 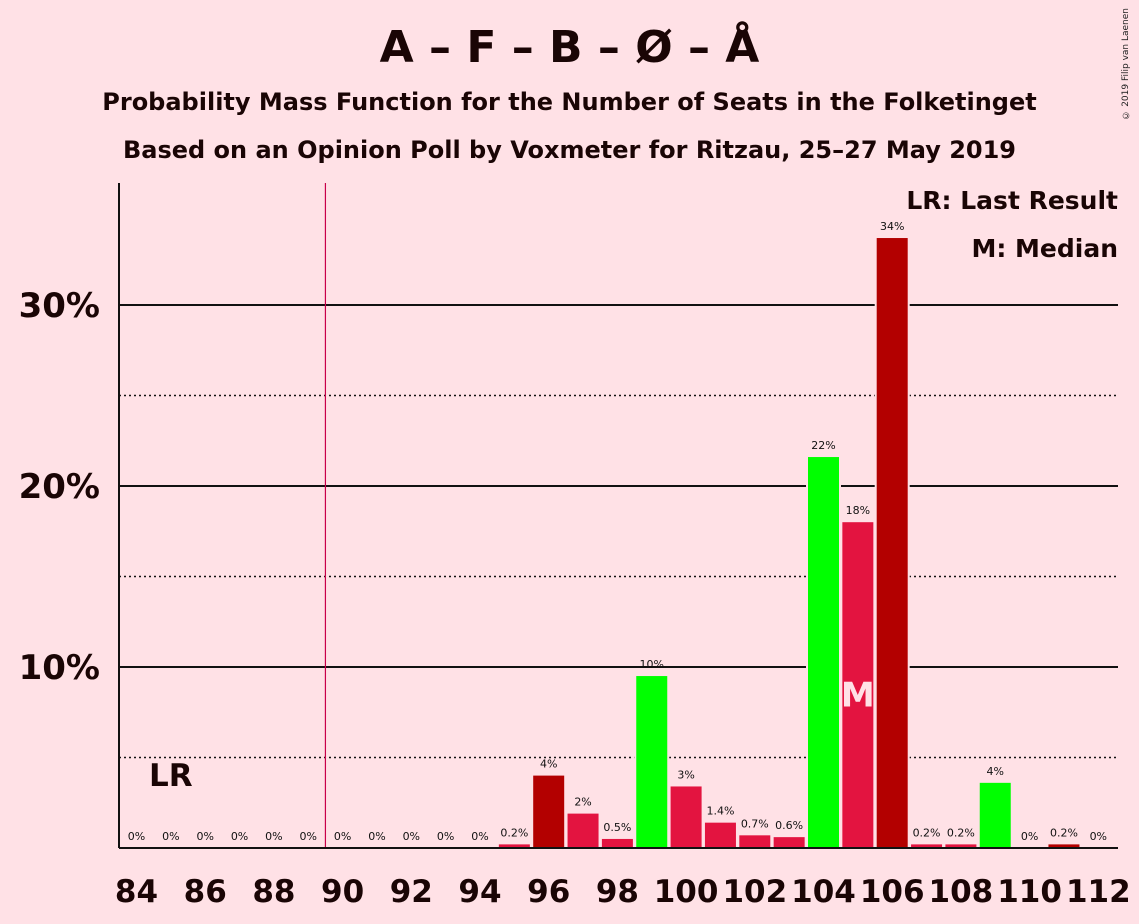 I want to click on x-tick-label: 104, so click(x=823, y=892).